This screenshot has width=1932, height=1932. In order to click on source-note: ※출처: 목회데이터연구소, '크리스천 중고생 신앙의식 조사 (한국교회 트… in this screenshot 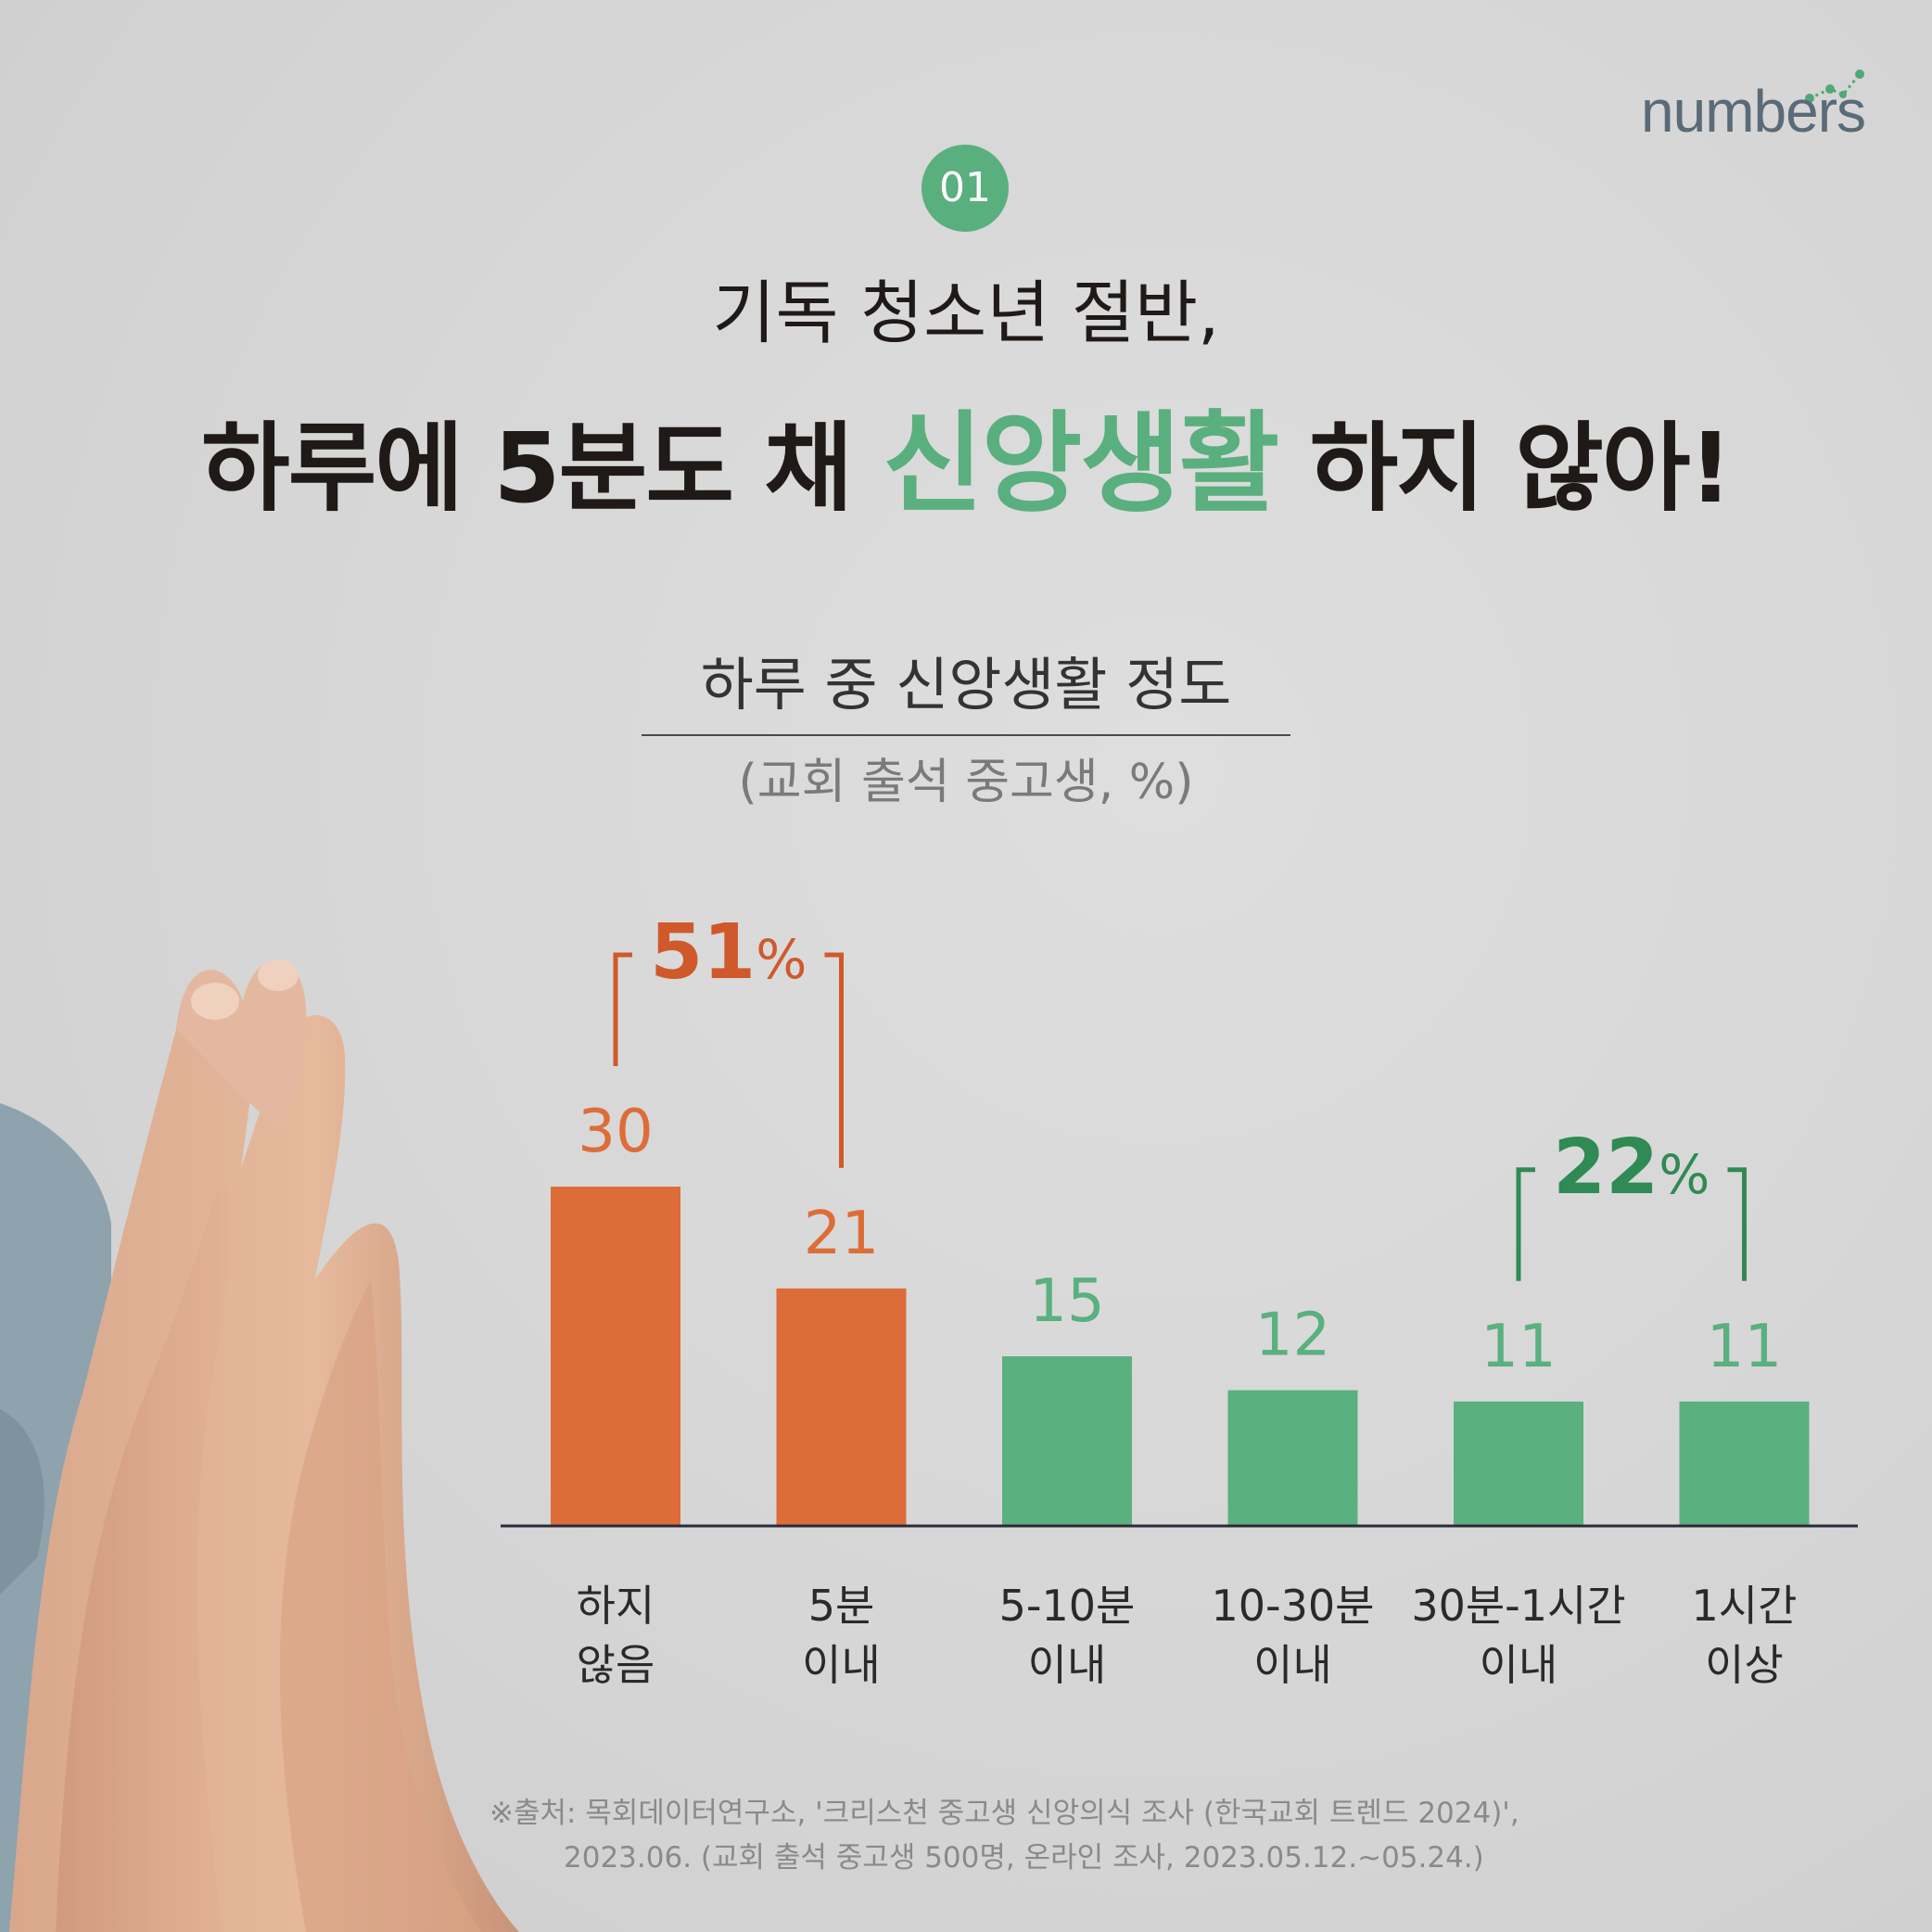, I will do `click(1004, 1835)`.